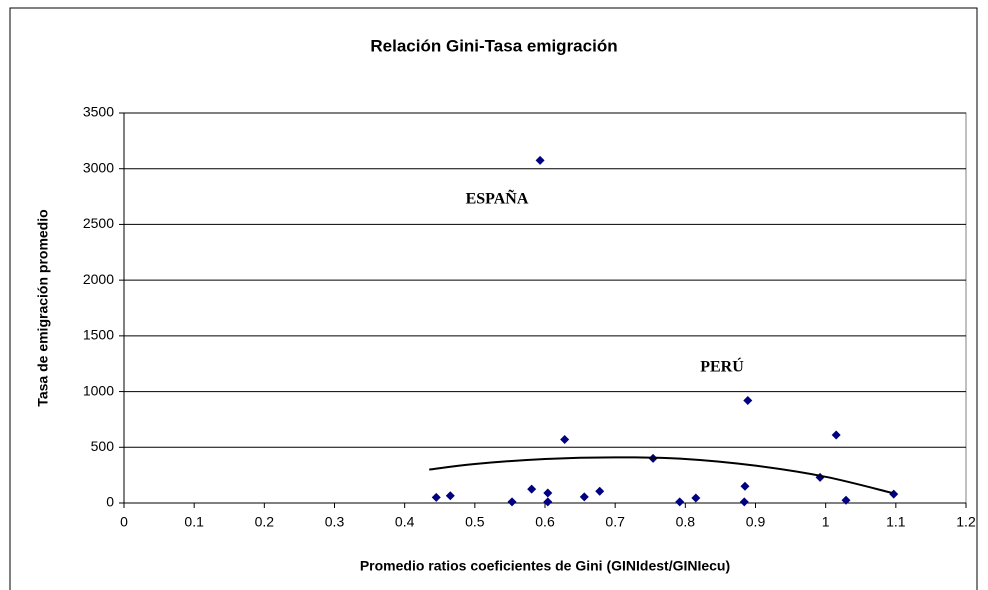  What do you see at coordinates (497, 198) in the screenshot?
I see `annotation: ESPAÑA` at bounding box center [497, 198].